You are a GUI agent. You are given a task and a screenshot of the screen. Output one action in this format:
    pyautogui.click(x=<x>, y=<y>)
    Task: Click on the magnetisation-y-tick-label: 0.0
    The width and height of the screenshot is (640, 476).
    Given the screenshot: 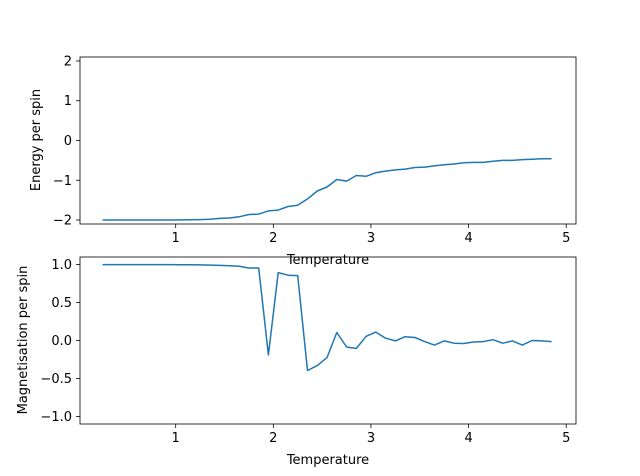 What is the action you would take?
    pyautogui.click(x=61, y=341)
    